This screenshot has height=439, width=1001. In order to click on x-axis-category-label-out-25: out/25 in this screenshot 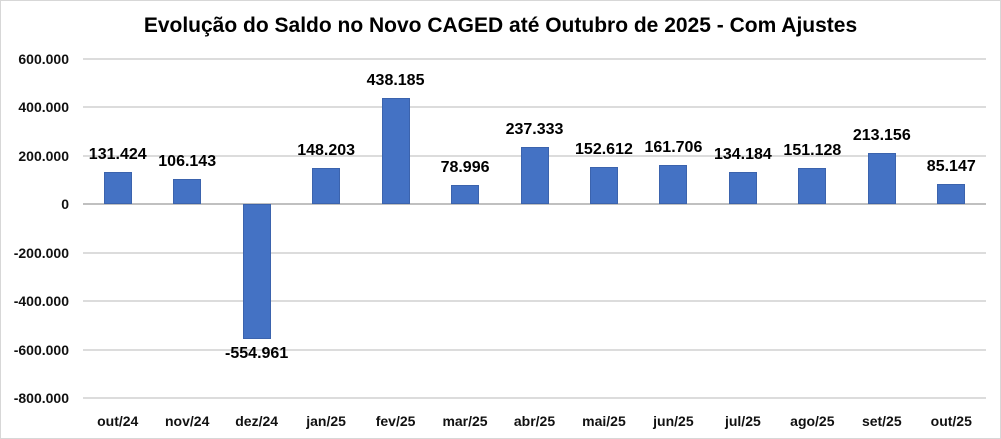, I will do `click(951, 421)`.